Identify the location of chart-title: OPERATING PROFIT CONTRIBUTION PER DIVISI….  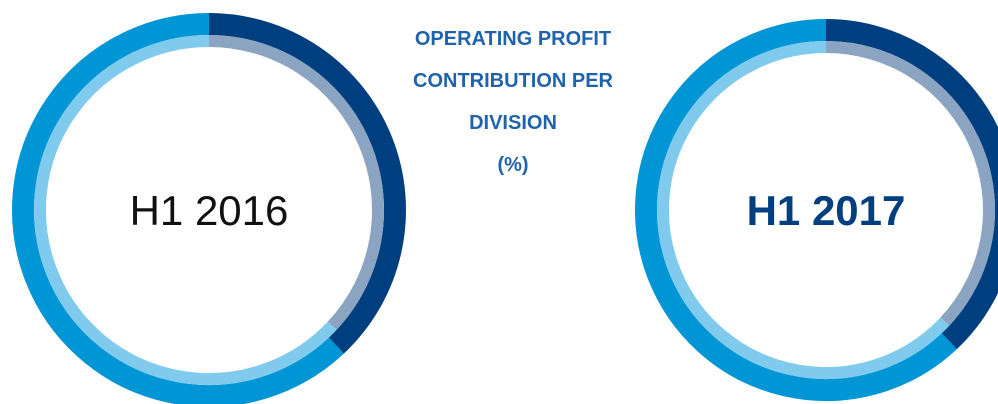
(513, 81).